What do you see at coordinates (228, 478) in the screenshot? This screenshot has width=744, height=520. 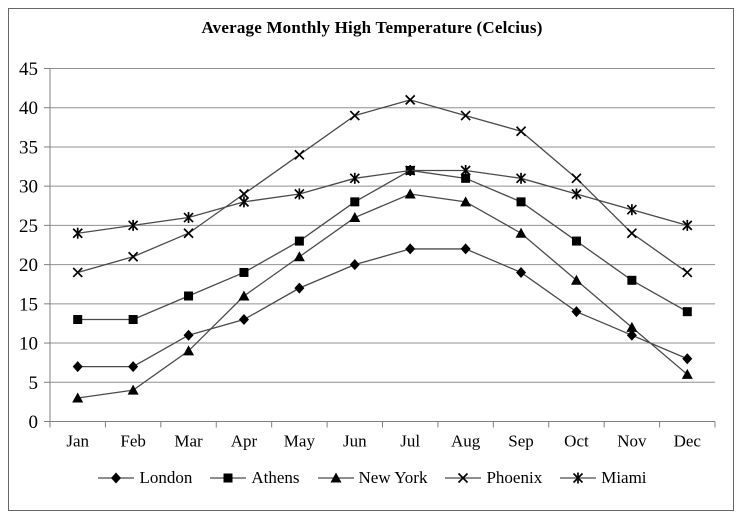 I see `square-marker-icon` at bounding box center [228, 478].